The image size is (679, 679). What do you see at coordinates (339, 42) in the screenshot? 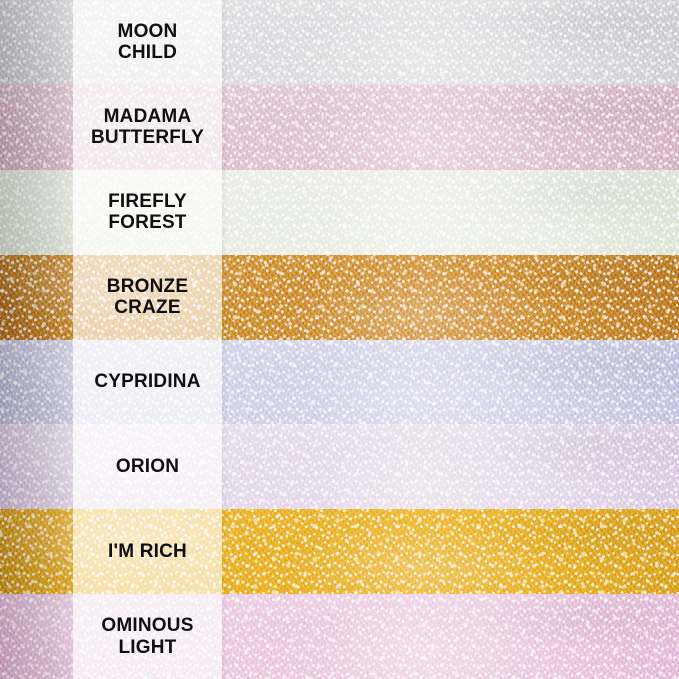
I see `shade-label-cell: MOON CHILD` at bounding box center [339, 42].